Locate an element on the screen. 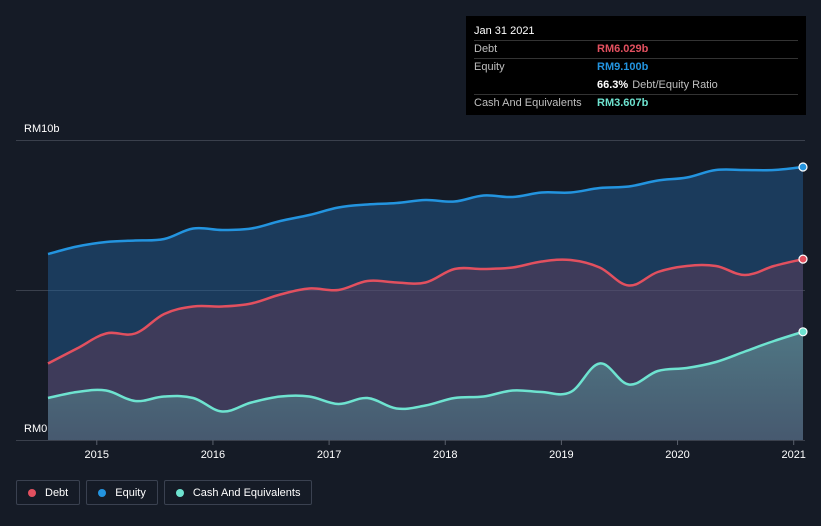 The height and width of the screenshot is (526, 821). x-tick-label: 2021 is located at coordinates (793, 455).